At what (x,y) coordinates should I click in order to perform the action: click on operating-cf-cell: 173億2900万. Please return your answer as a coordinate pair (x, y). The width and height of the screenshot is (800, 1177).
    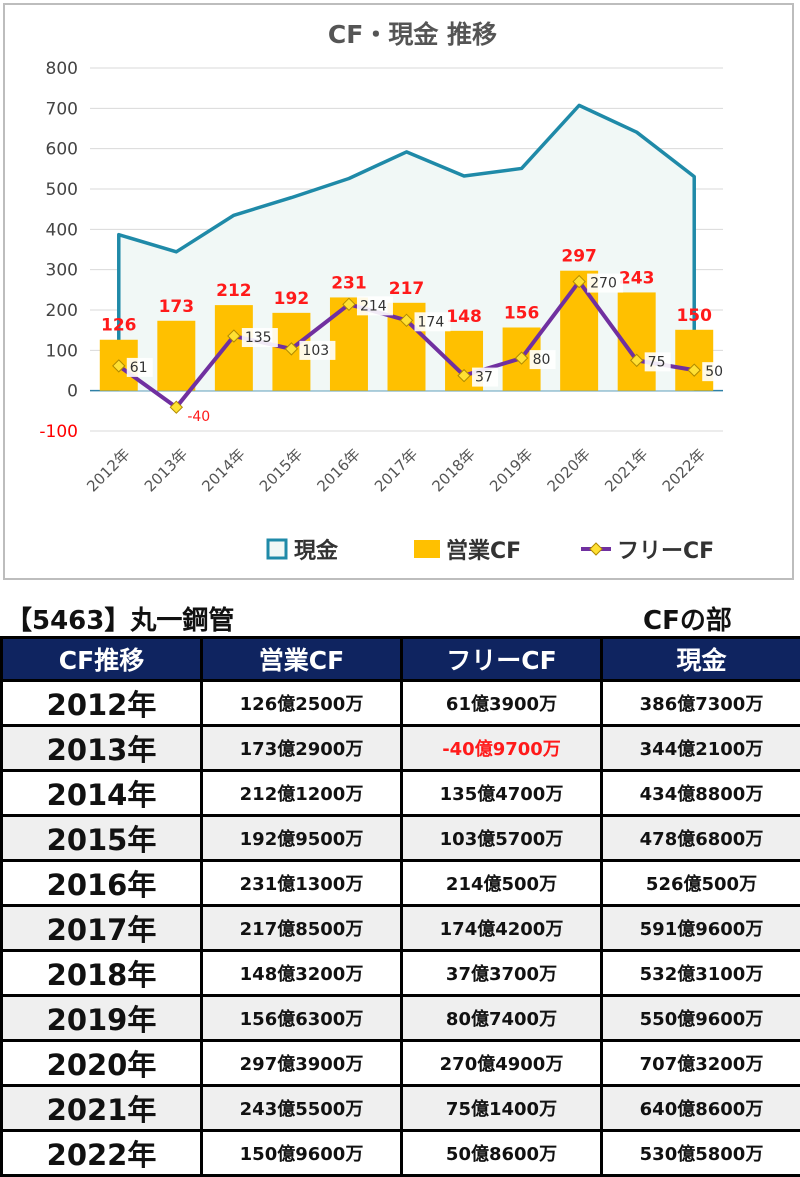
    Looking at the image, I should click on (302, 748).